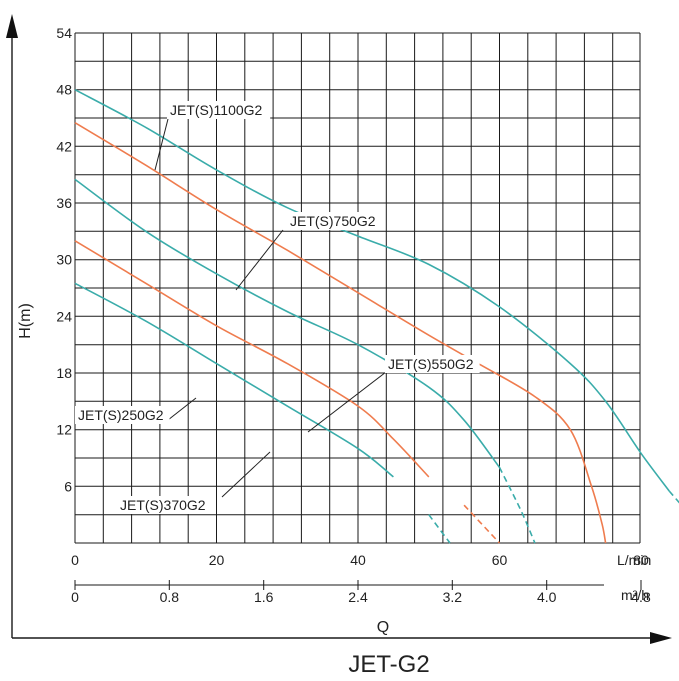 The height and width of the screenshot is (681, 679). I want to click on x-tick-label-m3h: 0.8, so click(170, 597).